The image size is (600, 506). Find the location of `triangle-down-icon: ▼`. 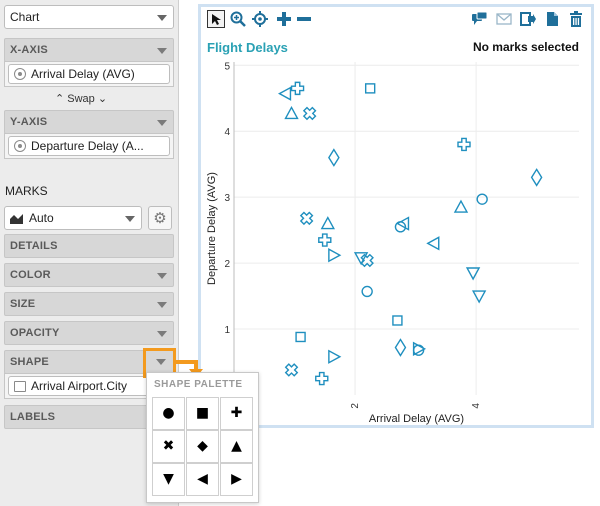

triangle-down-icon: ▼ is located at coordinates (168, 479).